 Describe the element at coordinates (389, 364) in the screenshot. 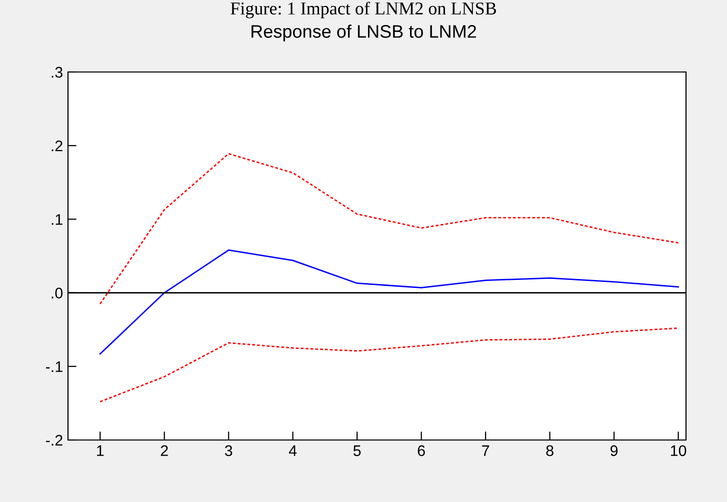

I see `line-series` at that location.